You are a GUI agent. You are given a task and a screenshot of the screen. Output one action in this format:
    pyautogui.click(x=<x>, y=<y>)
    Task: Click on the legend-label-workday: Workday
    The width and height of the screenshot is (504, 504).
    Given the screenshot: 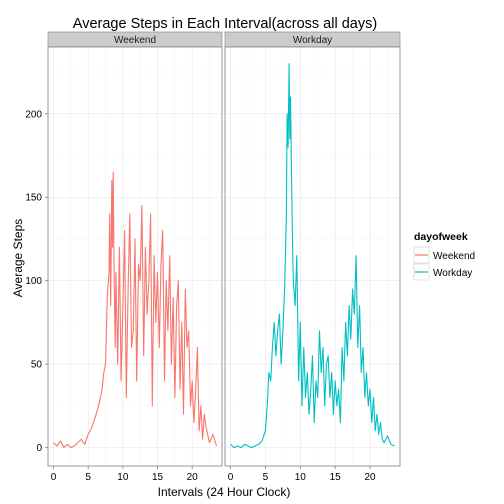 What is the action you would take?
    pyautogui.click(x=452, y=273)
    